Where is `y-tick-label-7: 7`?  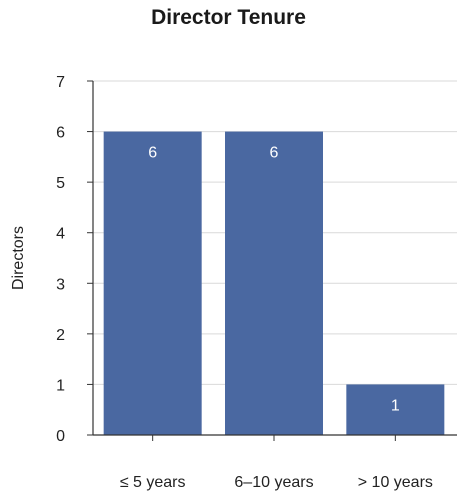 y-tick-label-7: 7 is located at coordinates (60, 82).